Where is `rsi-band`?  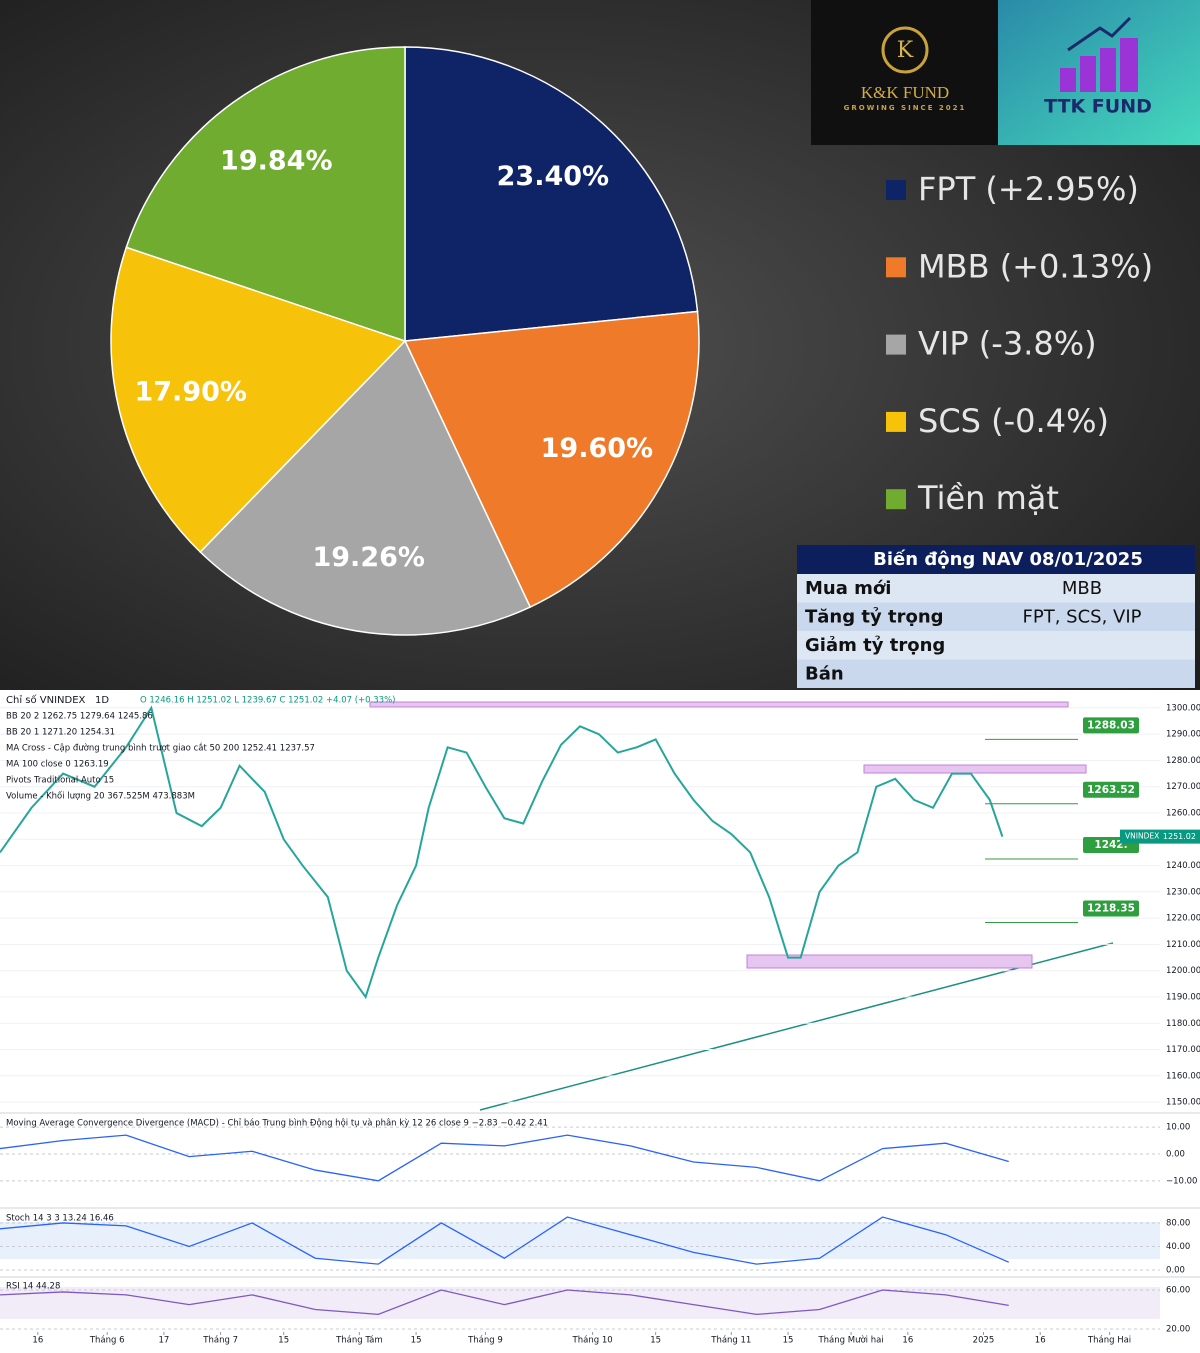
rsi-band is located at coordinates (580, 1303).